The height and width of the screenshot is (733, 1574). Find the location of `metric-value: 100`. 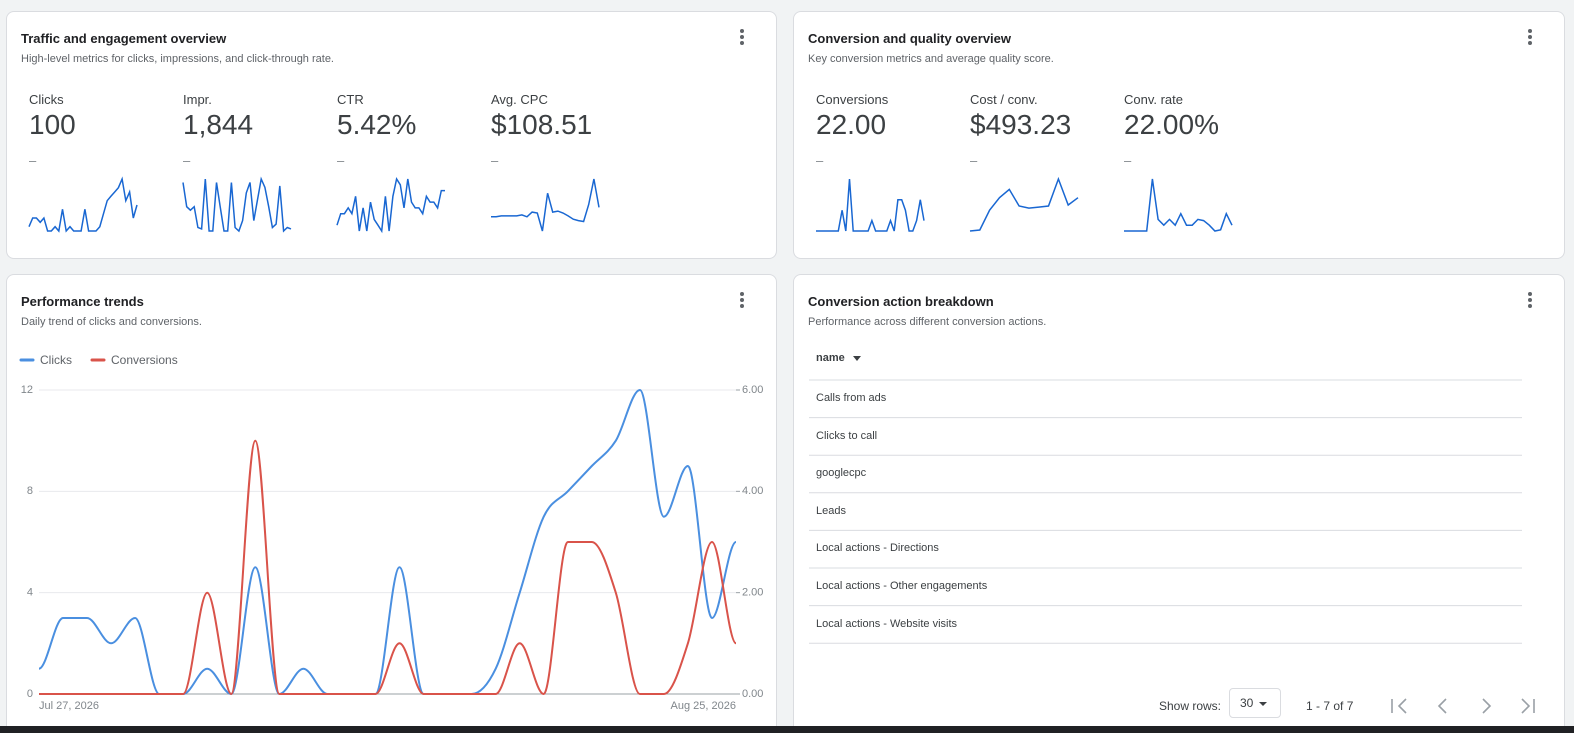

metric-value: 100 is located at coordinates (52, 124).